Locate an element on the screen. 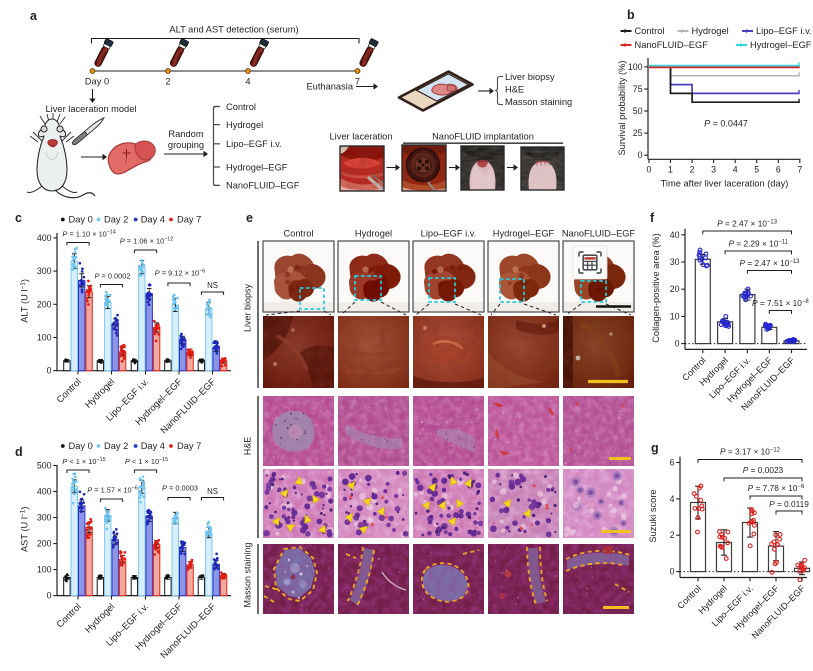 The width and height of the screenshot is (813, 671). svg-text: P = 1.10 × 10−14 is located at coordinates (88, 234).